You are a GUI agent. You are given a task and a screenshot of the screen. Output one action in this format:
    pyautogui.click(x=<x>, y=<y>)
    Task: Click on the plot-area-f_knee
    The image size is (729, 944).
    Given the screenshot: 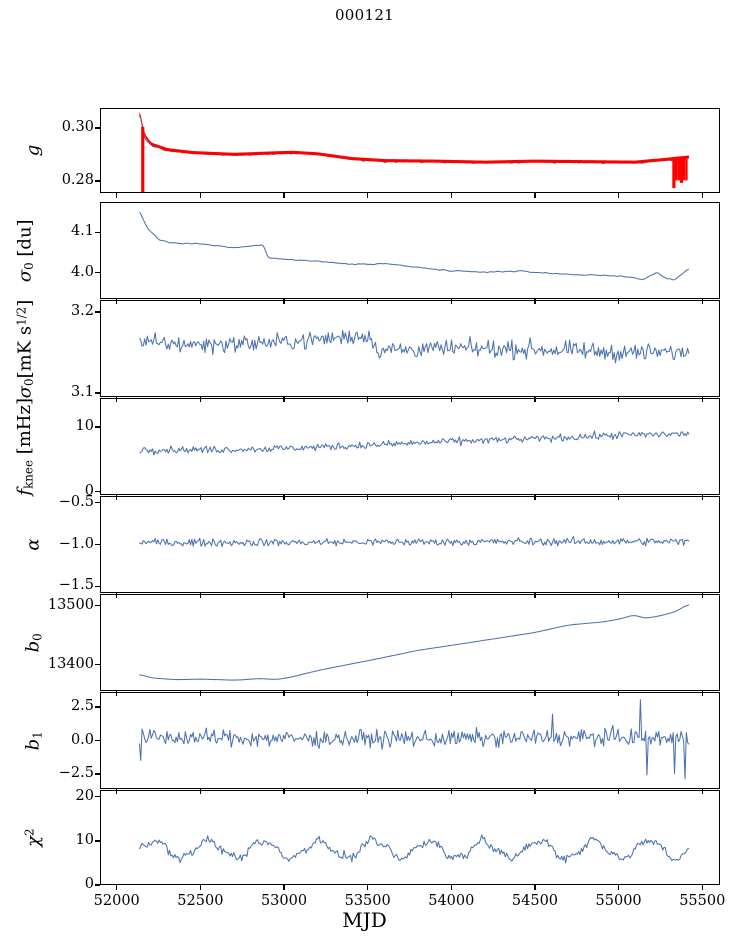 What is the action you would take?
    pyautogui.click(x=410, y=446)
    